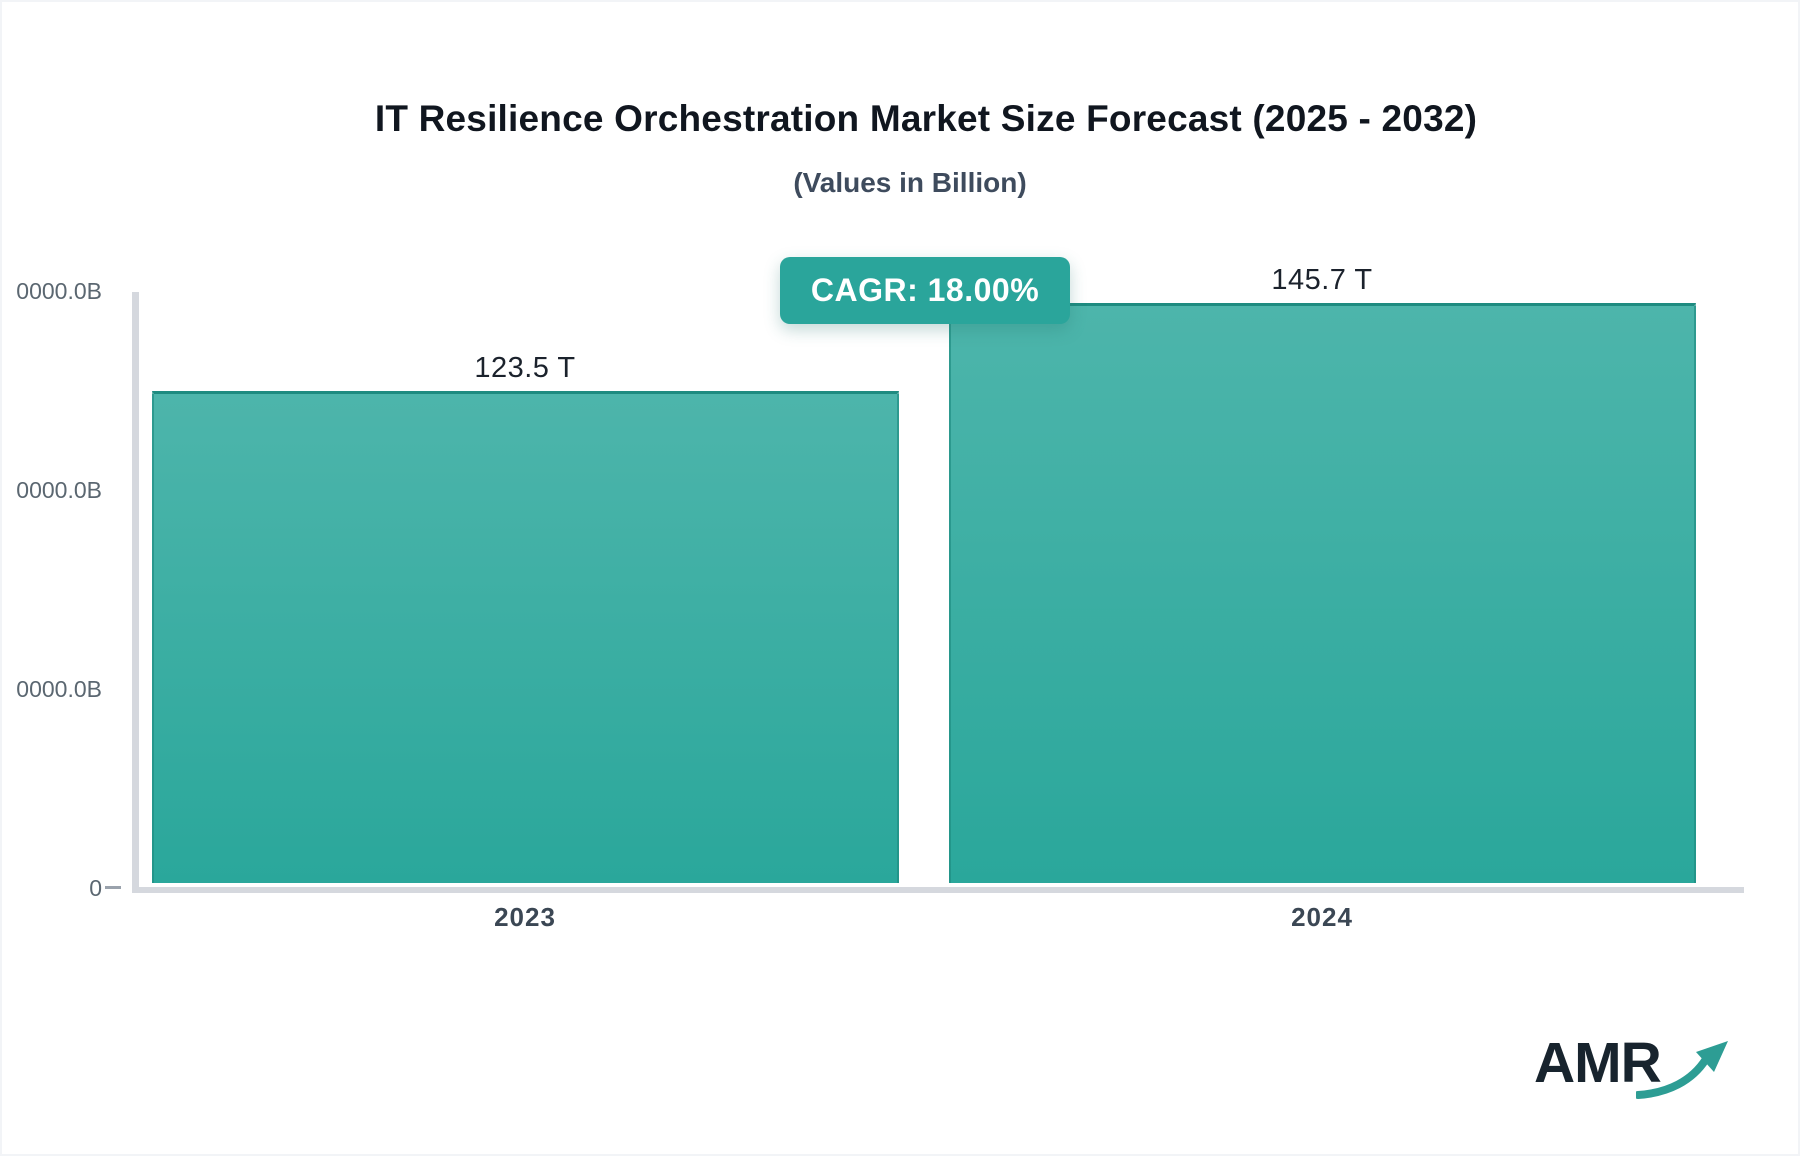 Image resolution: width=1800 pixels, height=1156 pixels. I want to click on bar-value-label-2024: 145.7 T, so click(1322, 280).